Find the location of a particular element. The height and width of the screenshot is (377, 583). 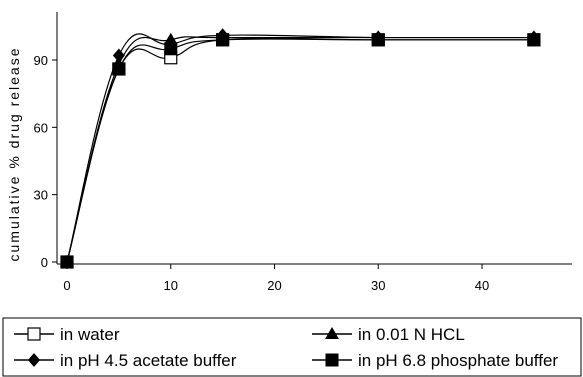

x-tick-label: 20 is located at coordinates (274, 285).